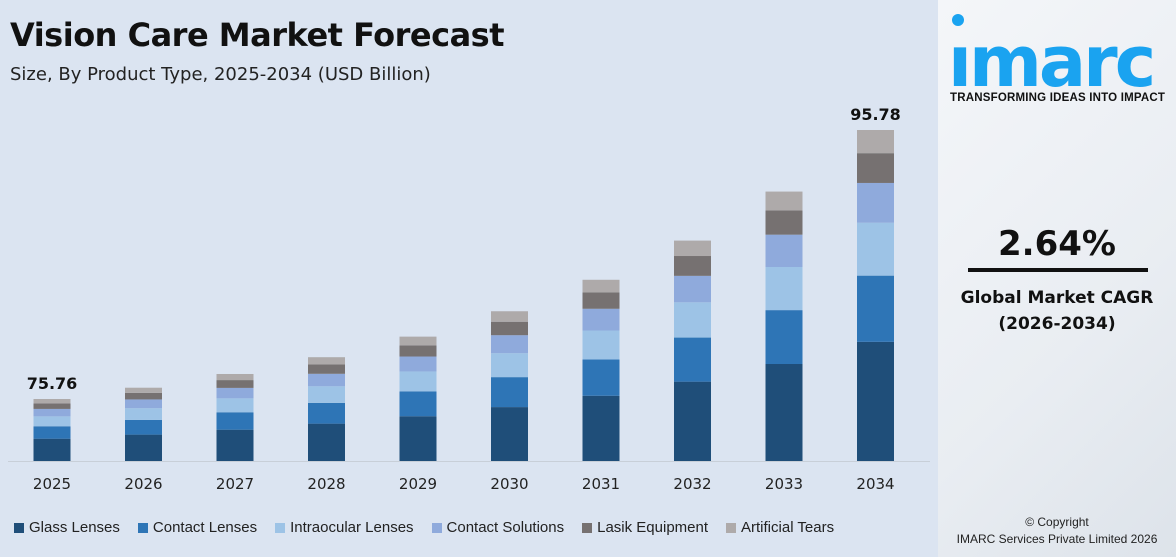 Image resolution: width=1176 pixels, height=557 pixels. I want to click on bar-segment-contact-solutions-2032, so click(692, 289).